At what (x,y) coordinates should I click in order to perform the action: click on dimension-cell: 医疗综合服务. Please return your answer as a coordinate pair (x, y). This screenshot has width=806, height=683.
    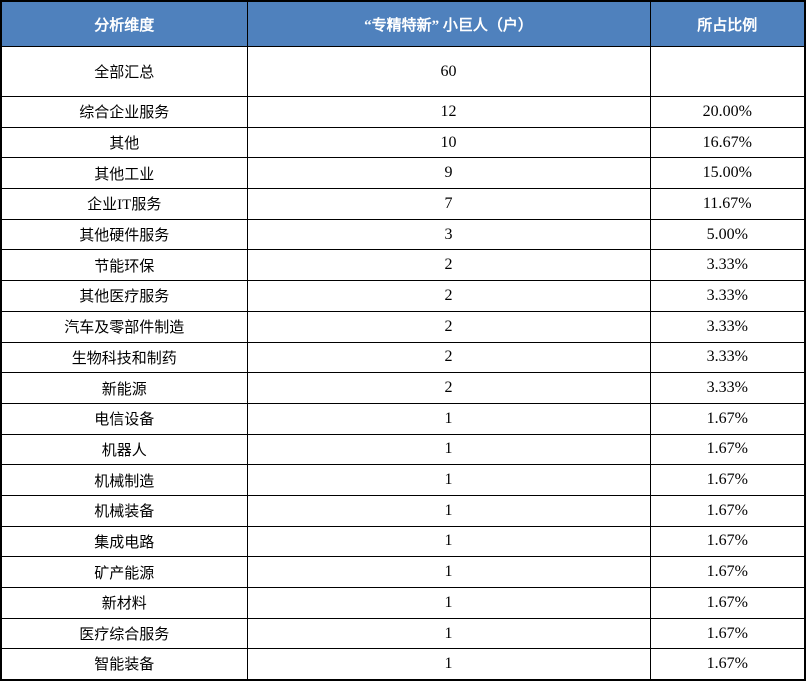
    Looking at the image, I should click on (124, 633).